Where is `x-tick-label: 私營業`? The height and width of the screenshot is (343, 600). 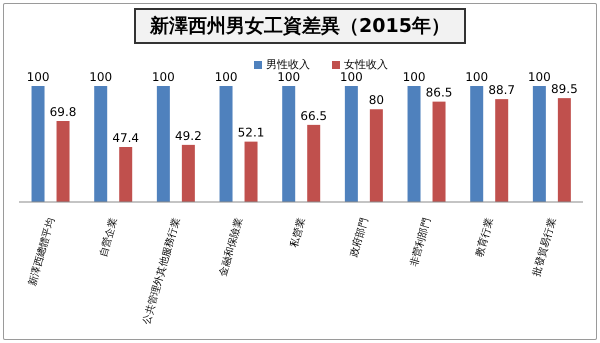
x-tick-label: 私營業 is located at coordinates (298, 232).